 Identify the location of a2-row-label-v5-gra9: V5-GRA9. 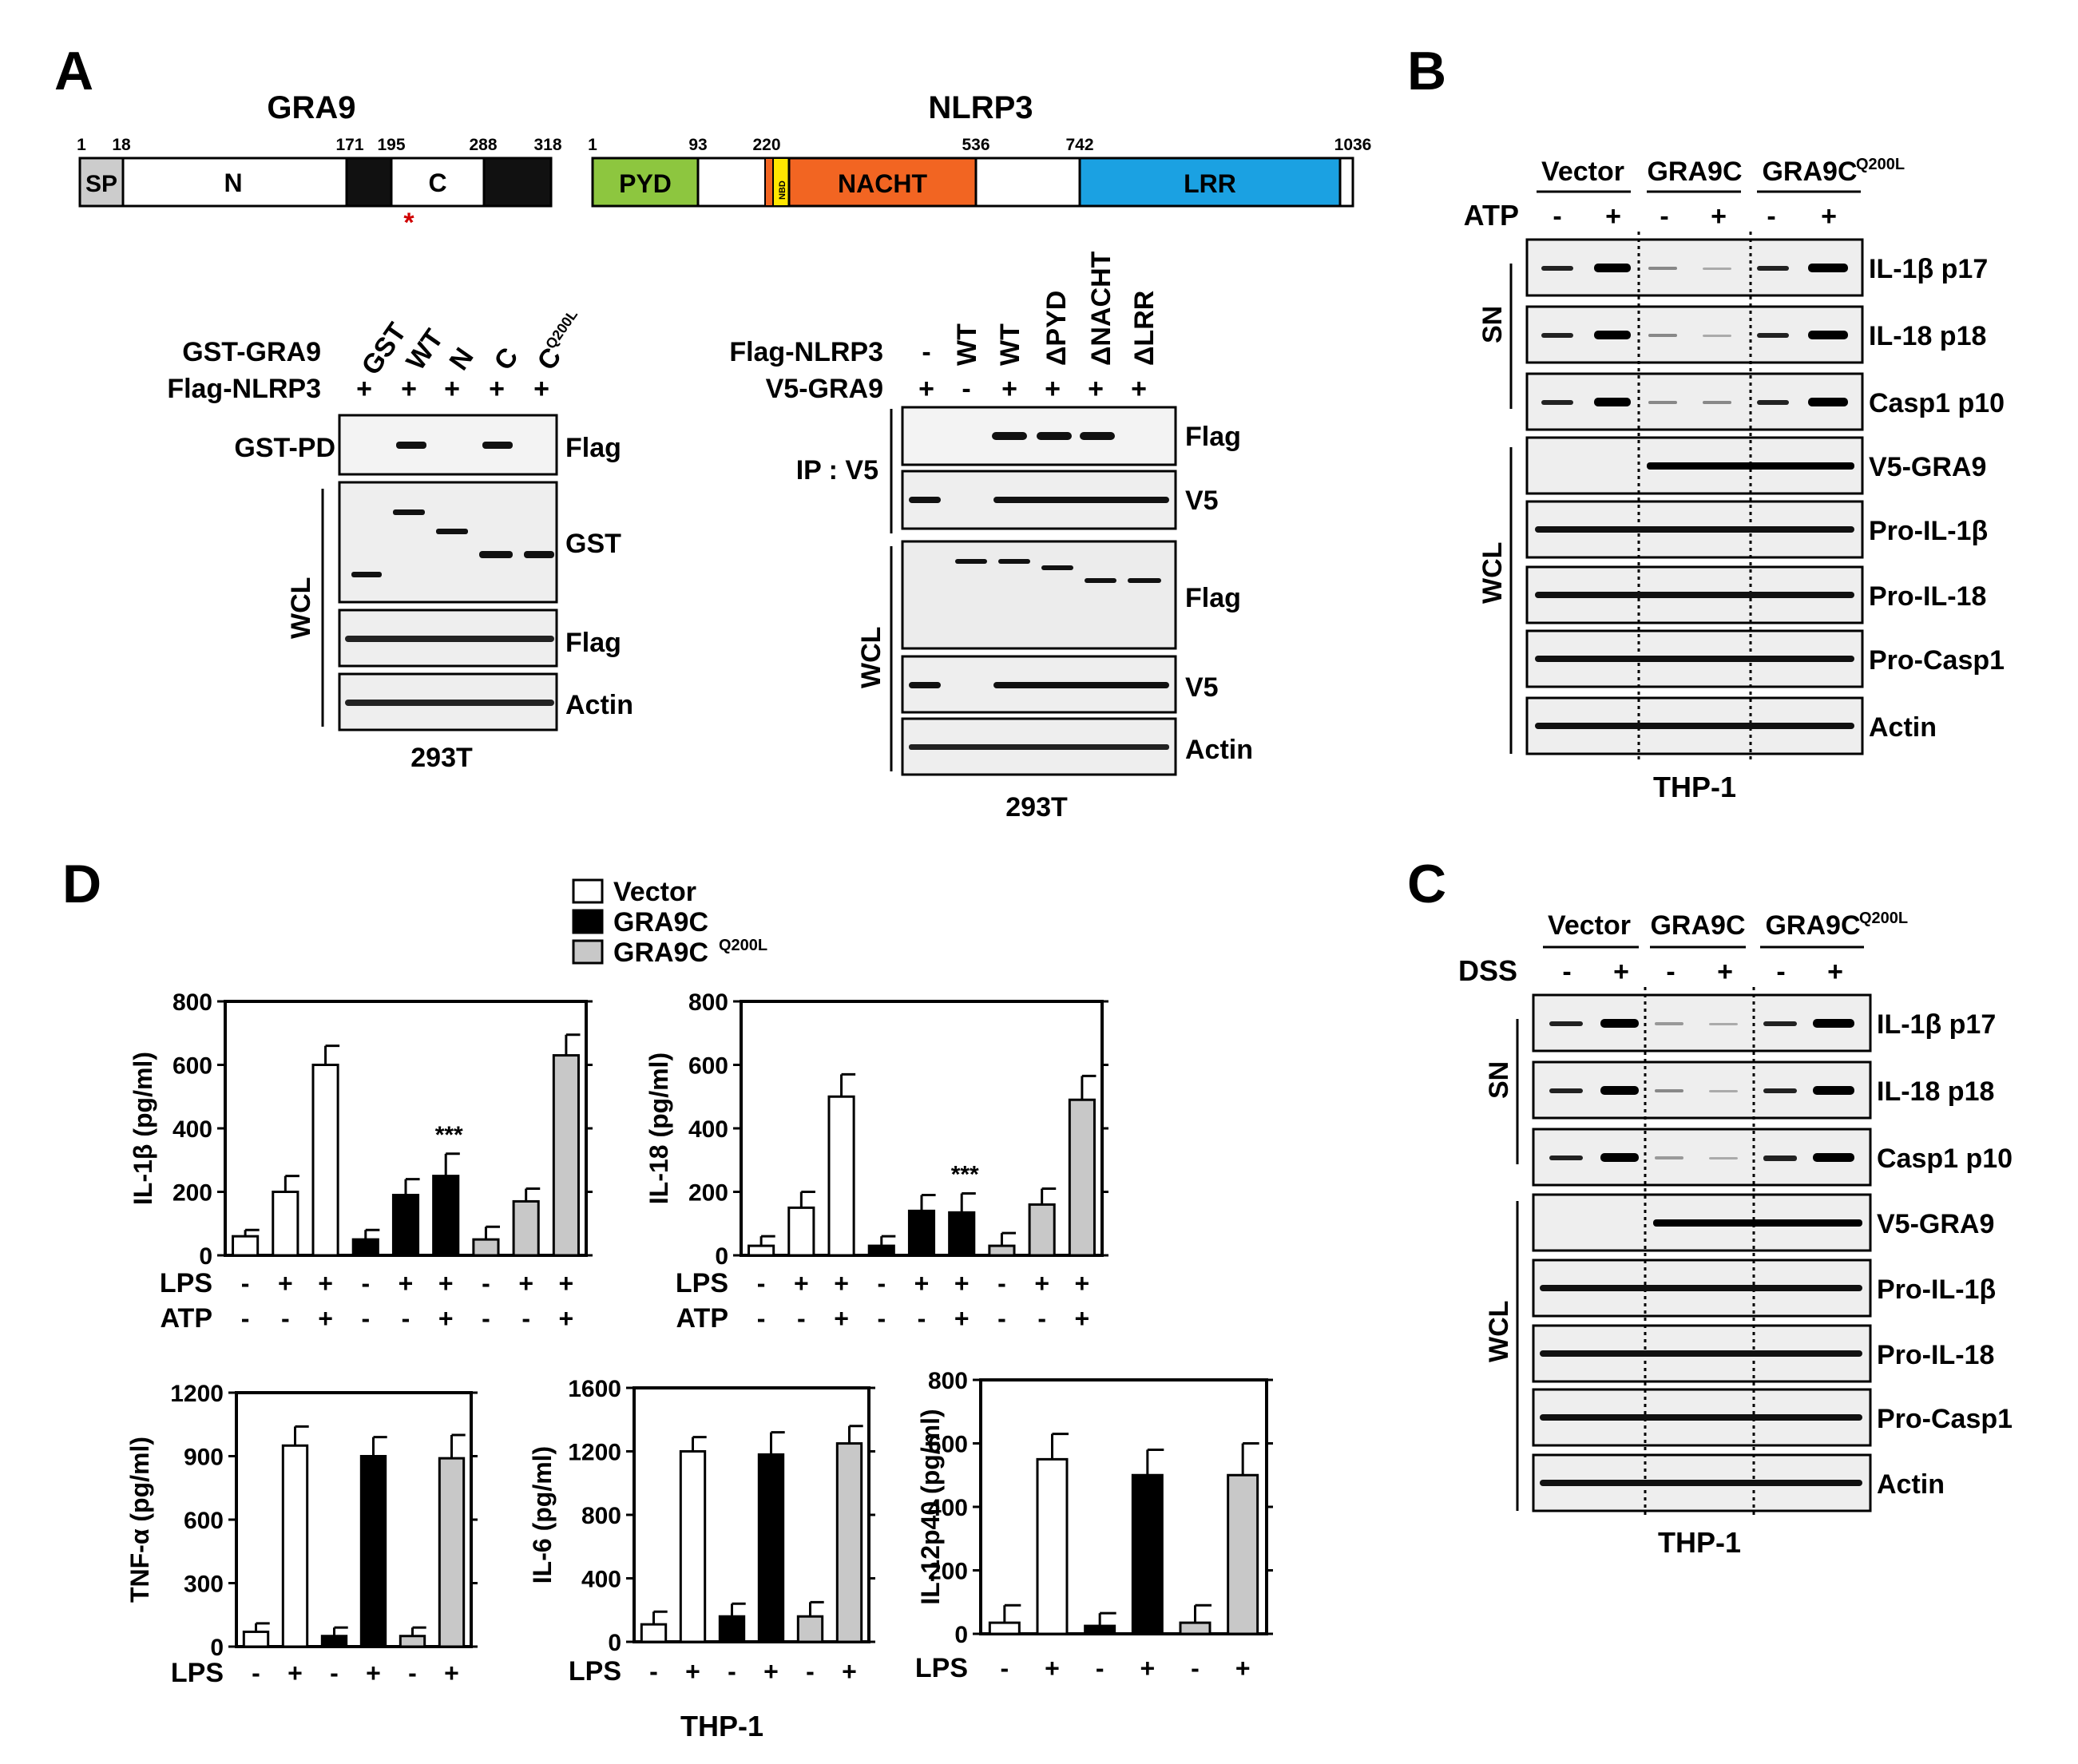
(824, 389).